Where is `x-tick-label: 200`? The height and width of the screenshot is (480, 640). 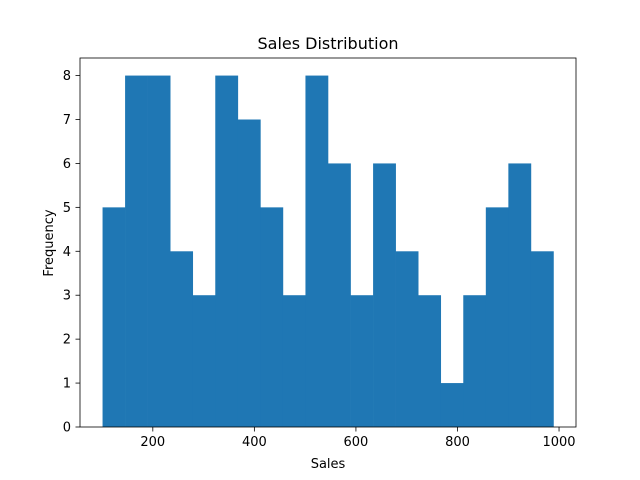 x-tick-label: 200 is located at coordinates (152, 442).